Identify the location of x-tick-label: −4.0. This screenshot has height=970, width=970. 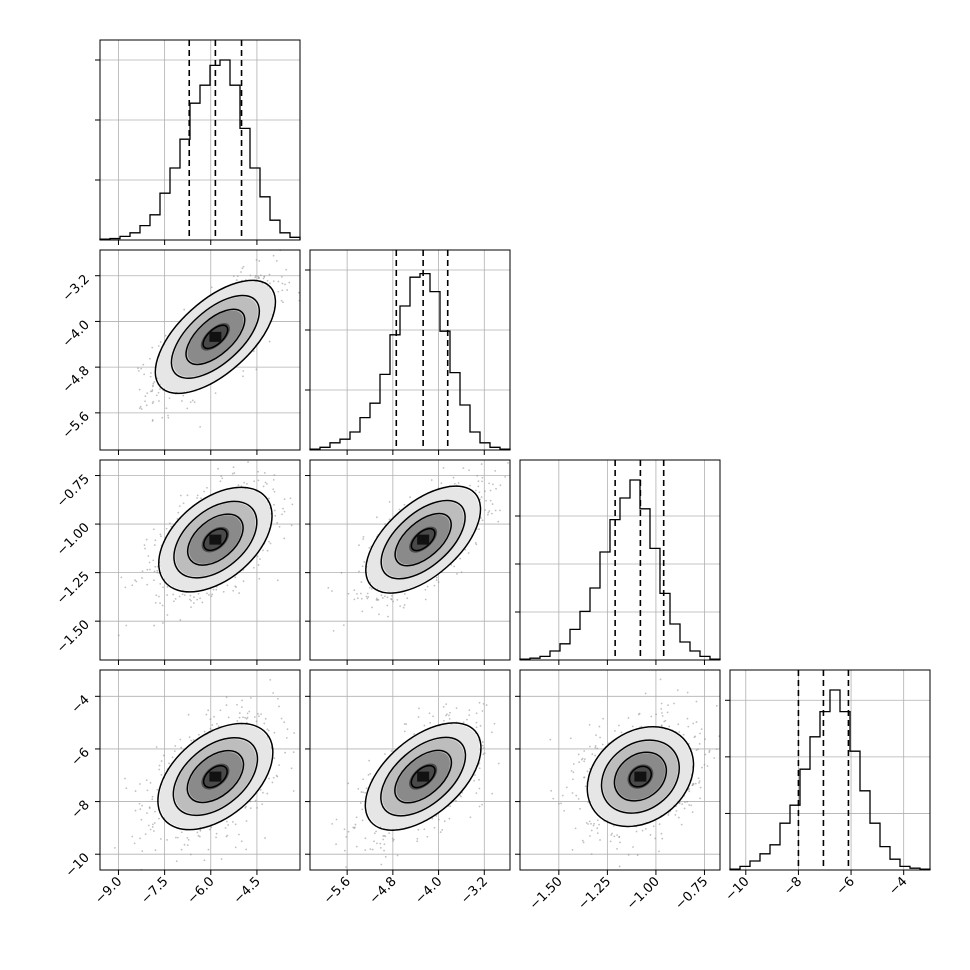
(428, 890).